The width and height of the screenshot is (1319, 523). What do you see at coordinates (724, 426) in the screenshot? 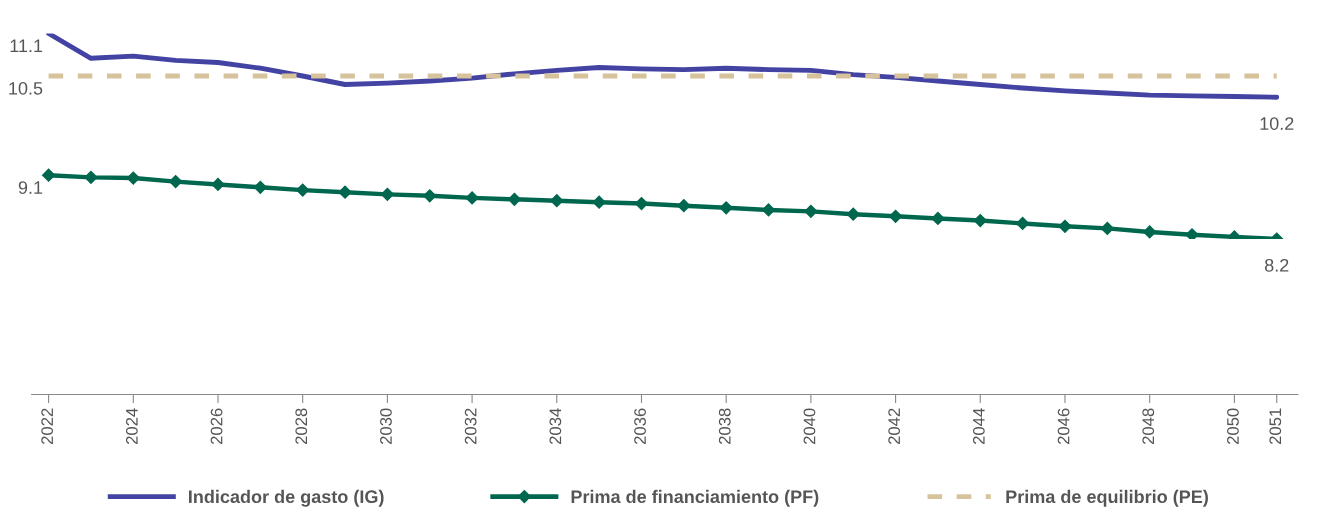
I see `x-tick-label: 2038` at bounding box center [724, 426].